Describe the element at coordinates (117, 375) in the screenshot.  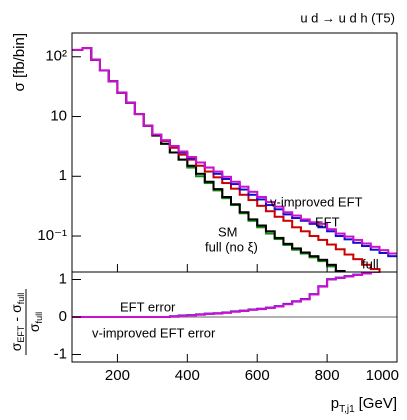
I see `x-tick-label: 200` at that location.